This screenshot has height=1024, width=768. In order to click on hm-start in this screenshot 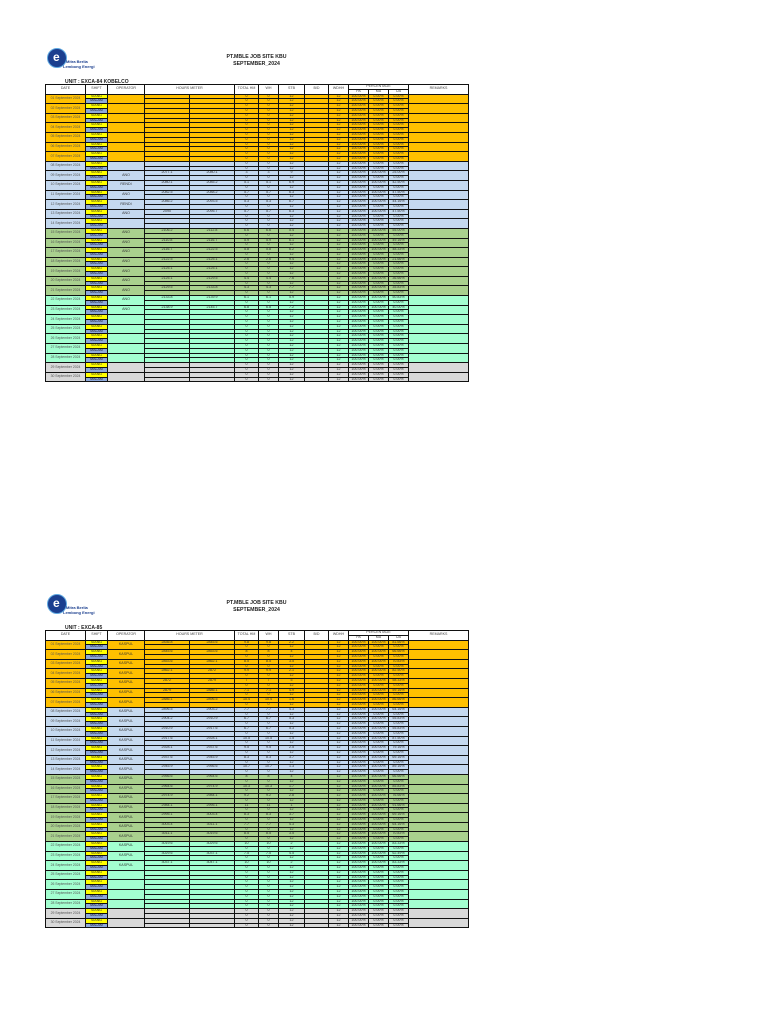, I will do `click(167, 379)`.